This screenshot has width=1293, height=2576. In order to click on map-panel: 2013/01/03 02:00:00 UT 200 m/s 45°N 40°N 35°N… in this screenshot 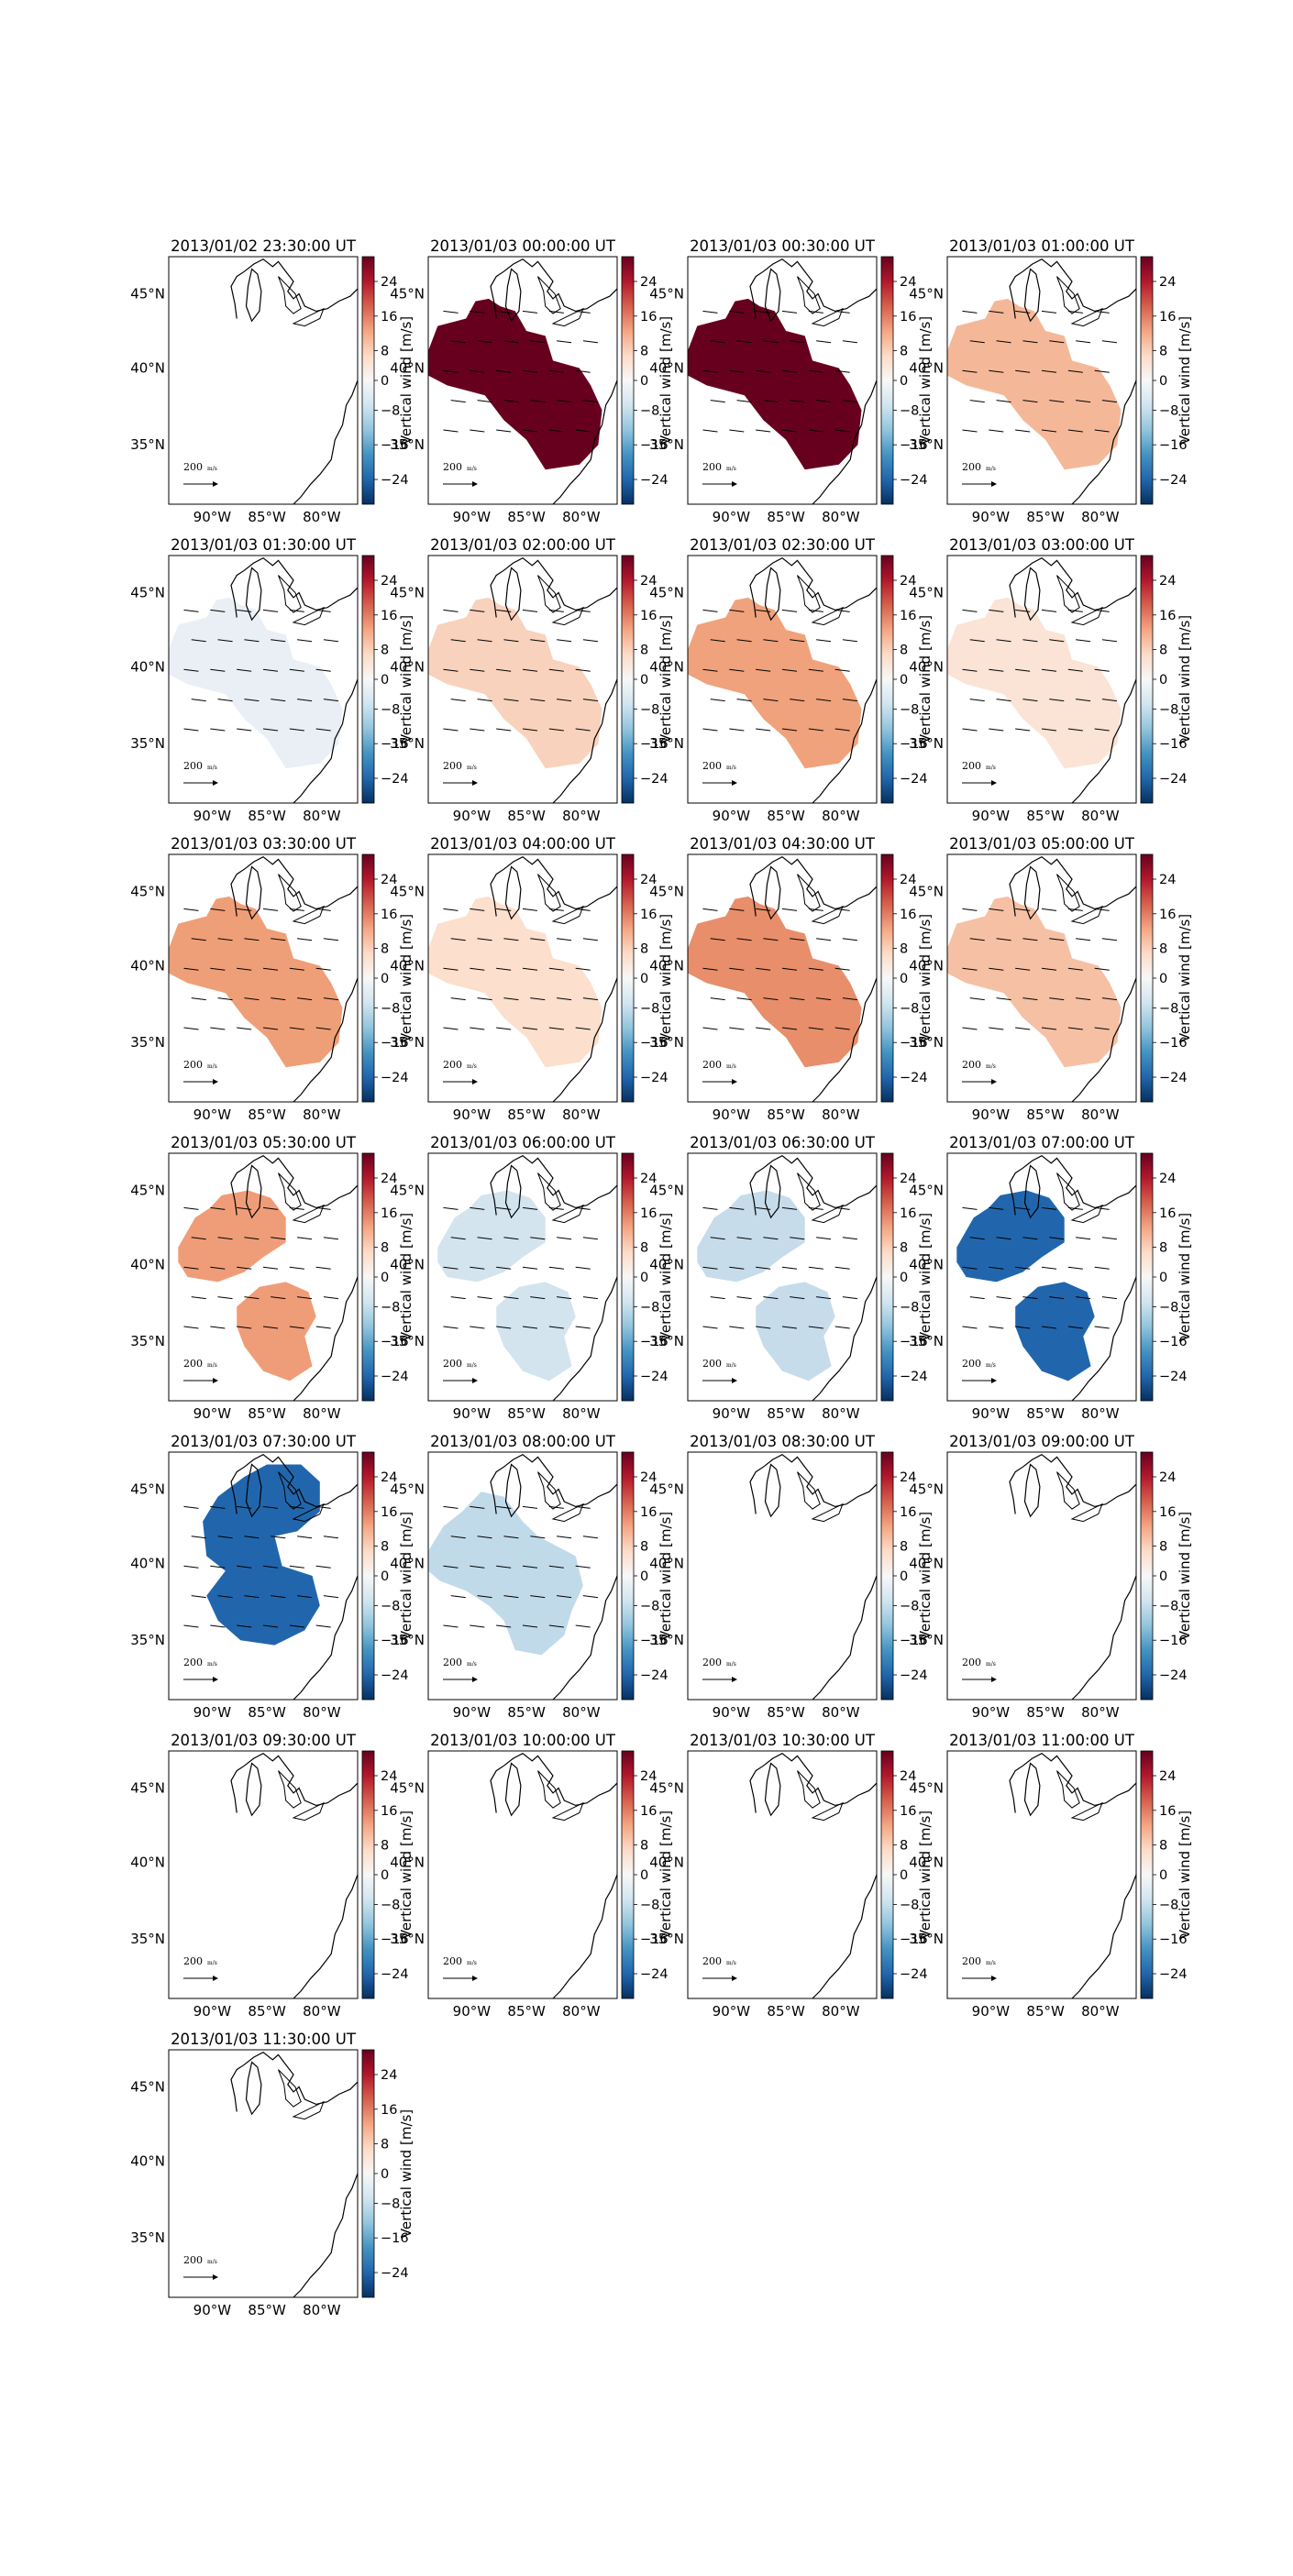, I will do `click(532, 680)`.